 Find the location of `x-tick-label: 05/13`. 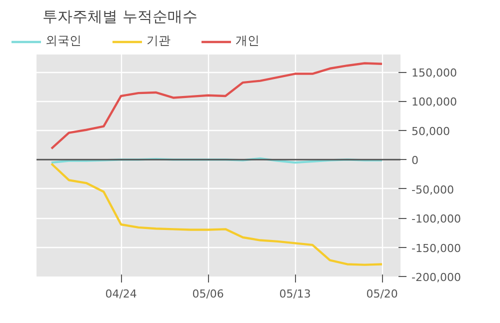

x-tick-label: 05/13 is located at coordinates (295, 294).